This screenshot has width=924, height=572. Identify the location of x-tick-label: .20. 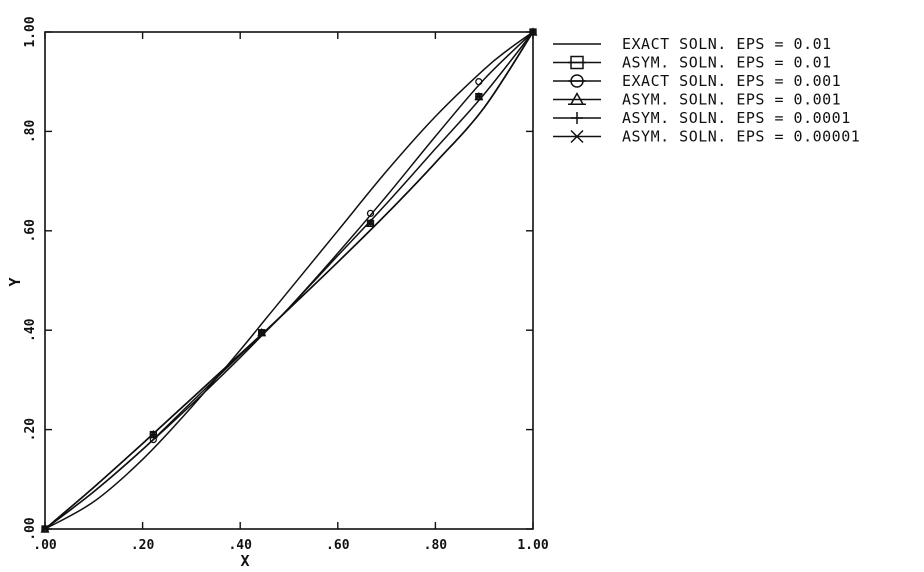
(143, 545).